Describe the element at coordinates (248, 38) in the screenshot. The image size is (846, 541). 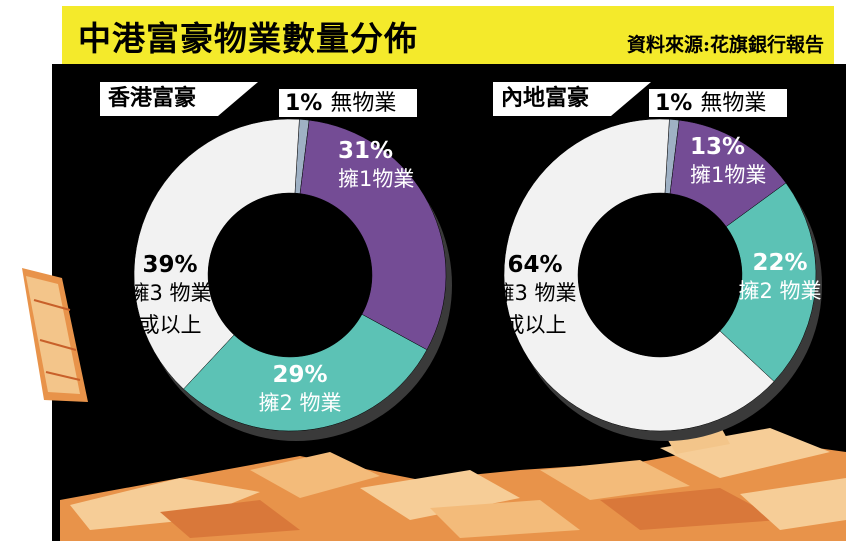
I see `chart-title: 中港富豪物業數量分佈` at that location.